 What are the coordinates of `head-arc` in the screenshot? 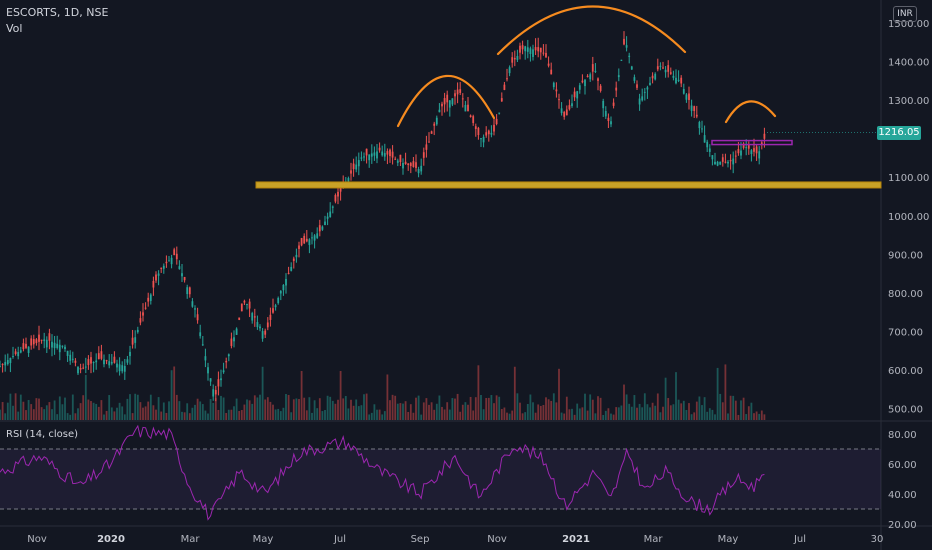 It's located at (591, 30).